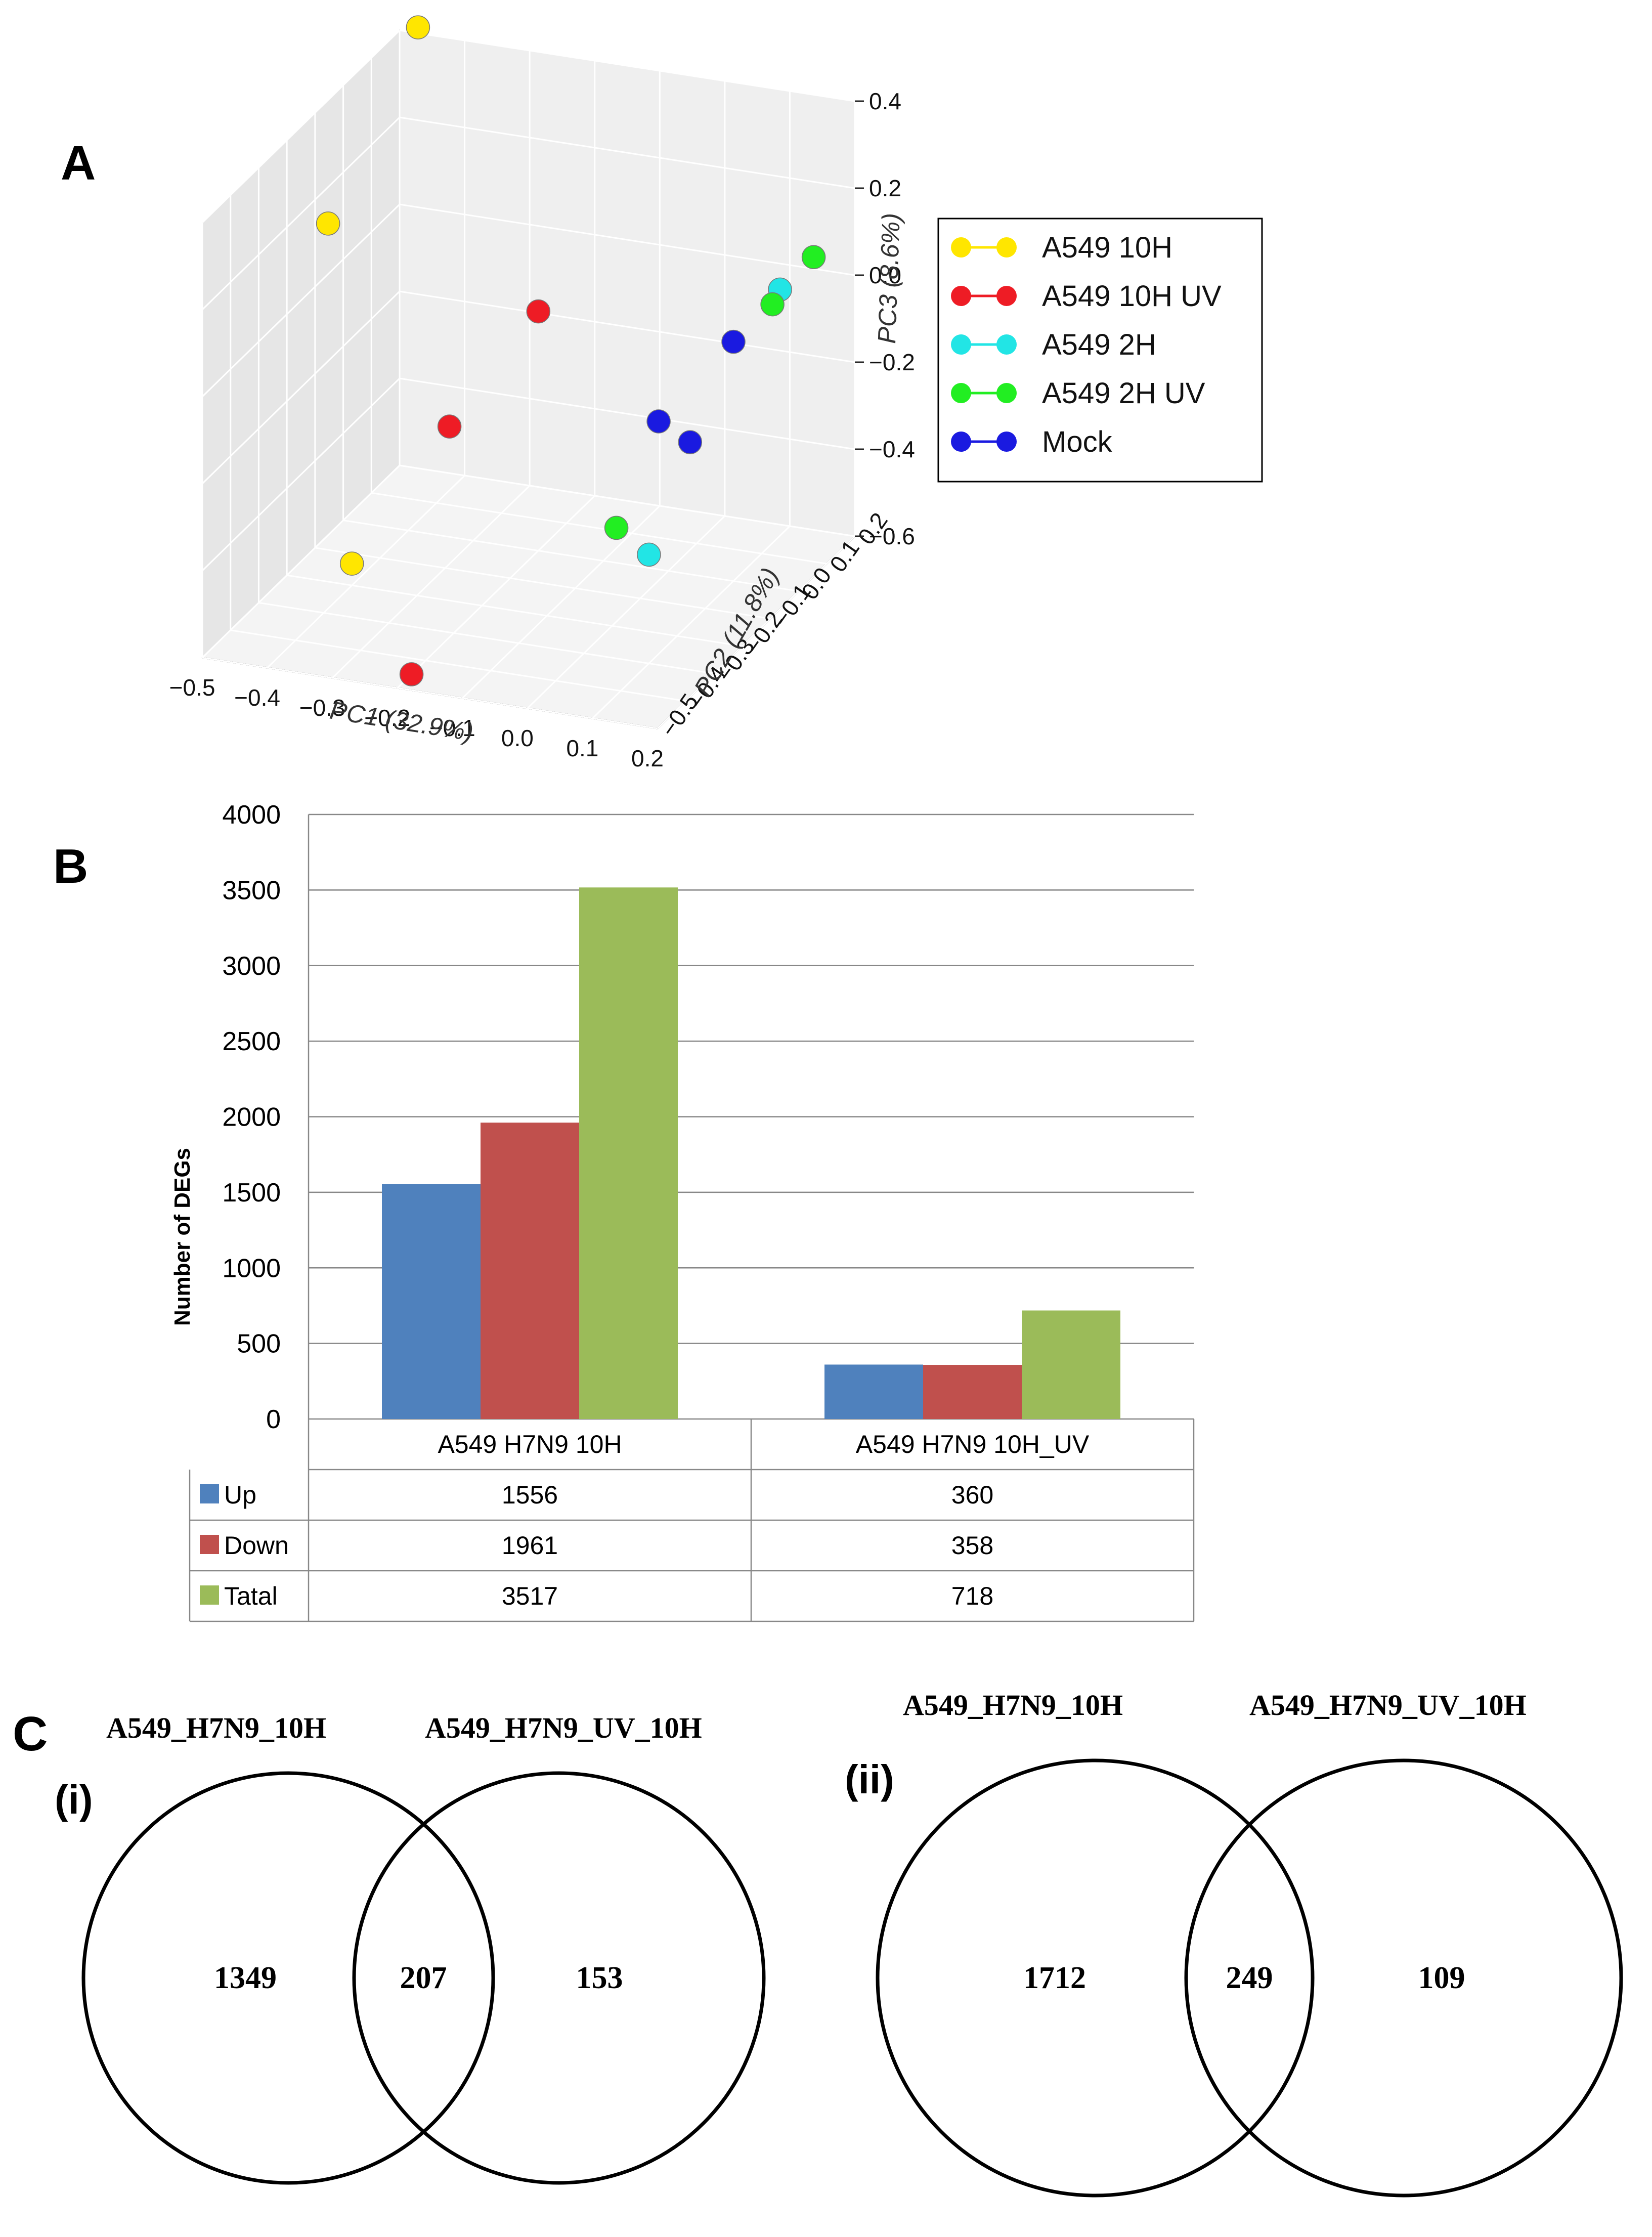 This screenshot has height=2237, width=1652. I want to click on y-tick-label: 3500, so click(251, 890).